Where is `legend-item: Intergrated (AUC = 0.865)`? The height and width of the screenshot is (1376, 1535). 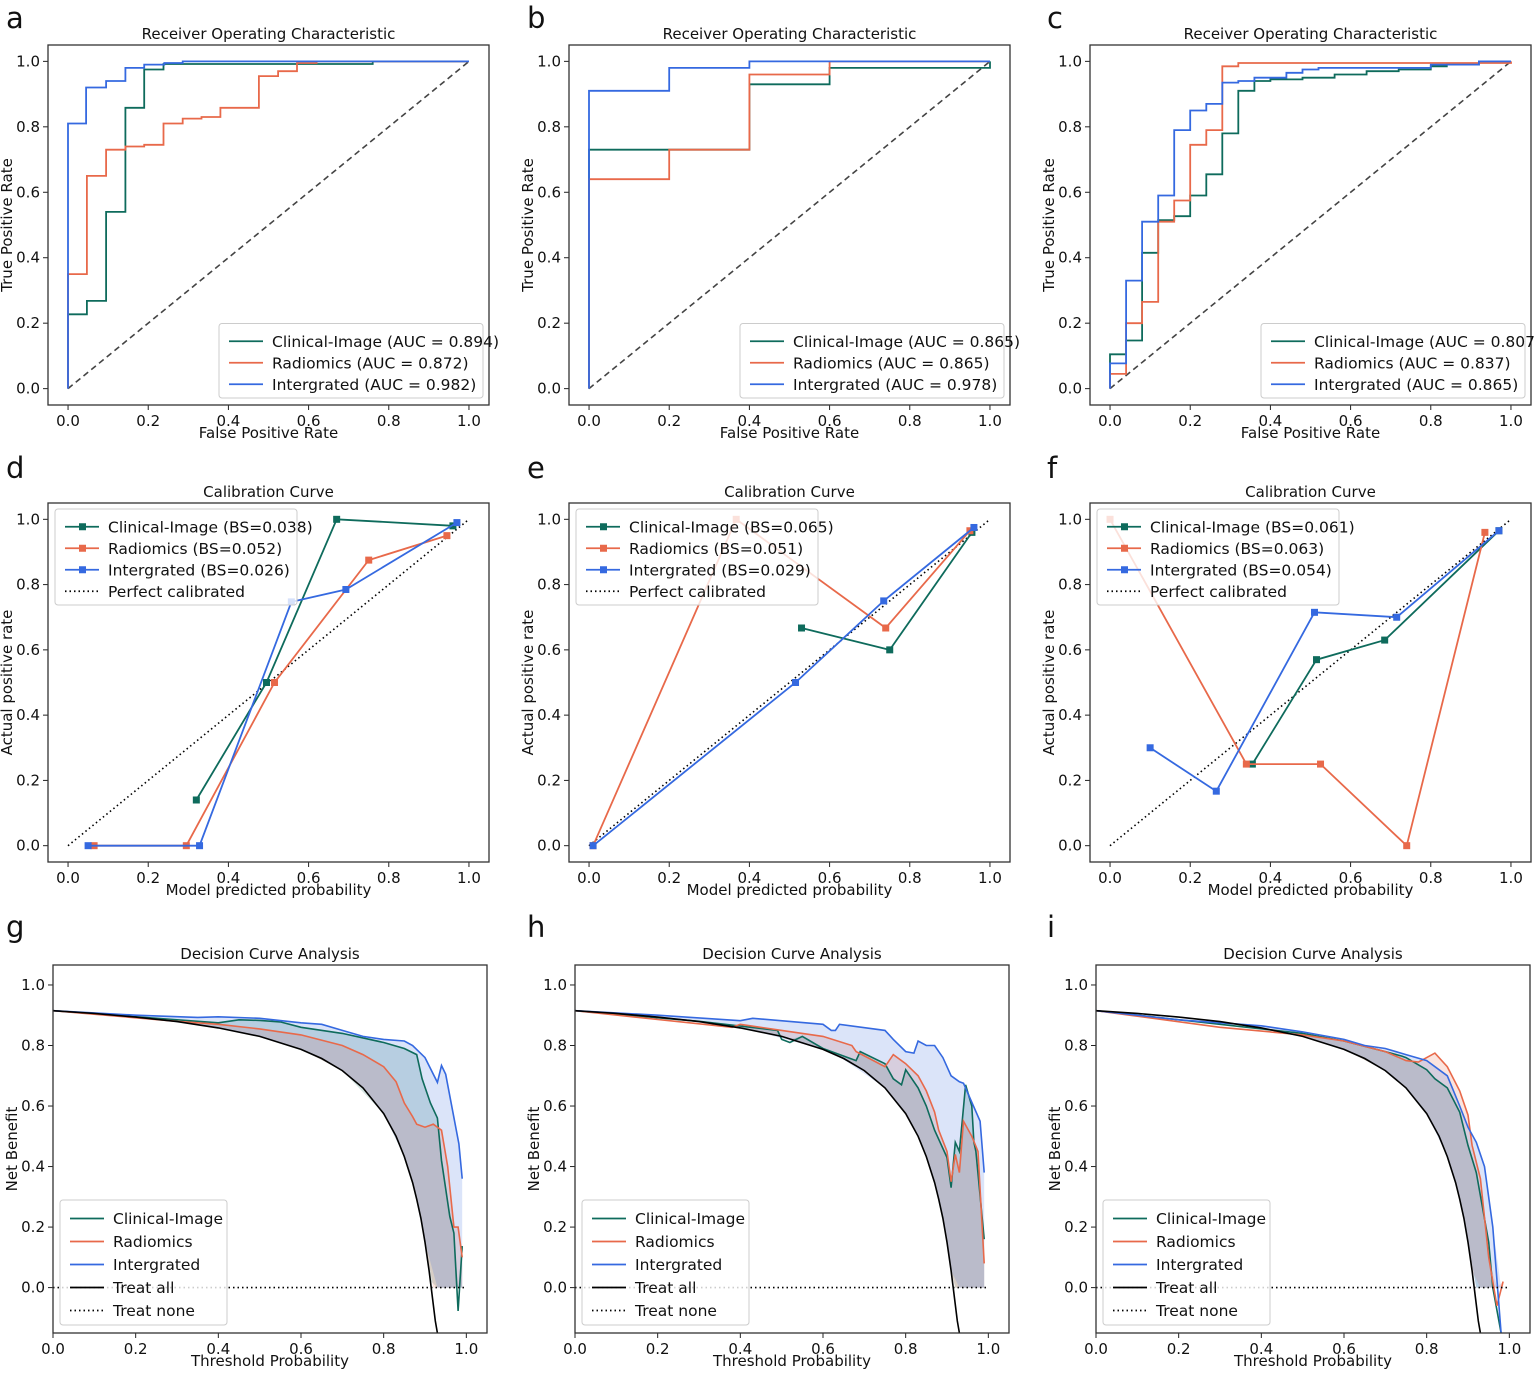 legend-item: Intergrated (AUC = 0.865) is located at coordinates (1394, 385).